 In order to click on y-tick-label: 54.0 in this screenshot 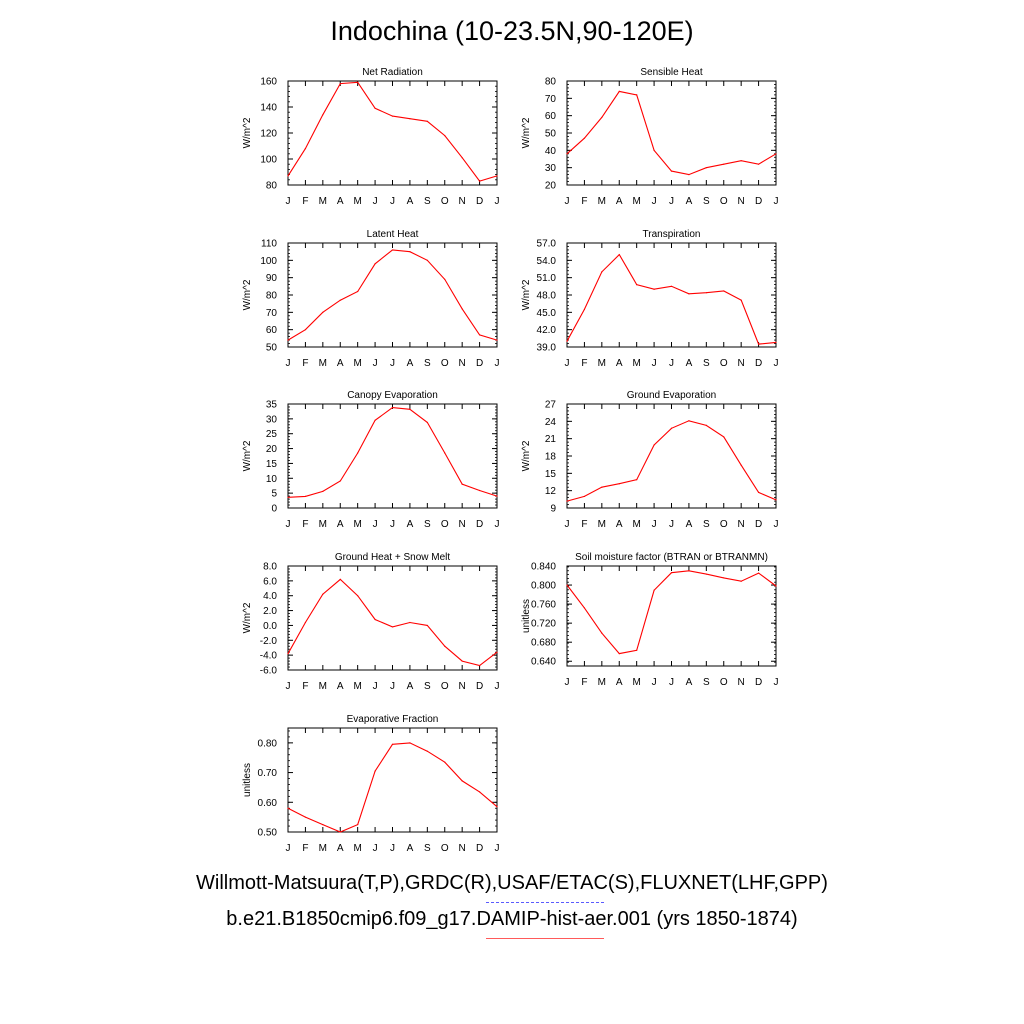, I will do `click(547, 261)`.